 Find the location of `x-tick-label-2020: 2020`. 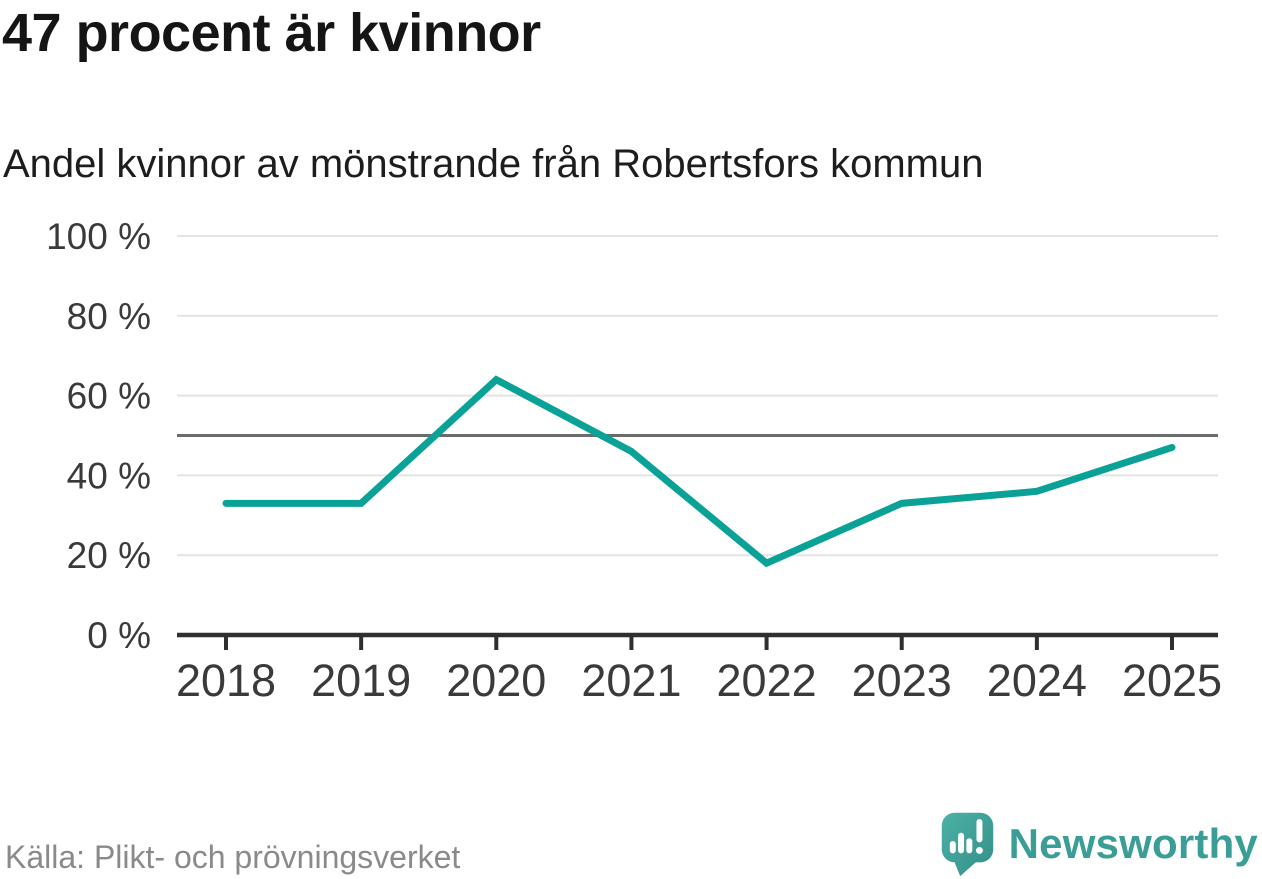

x-tick-label-2020: 2020 is located at coordinates (496, 680).